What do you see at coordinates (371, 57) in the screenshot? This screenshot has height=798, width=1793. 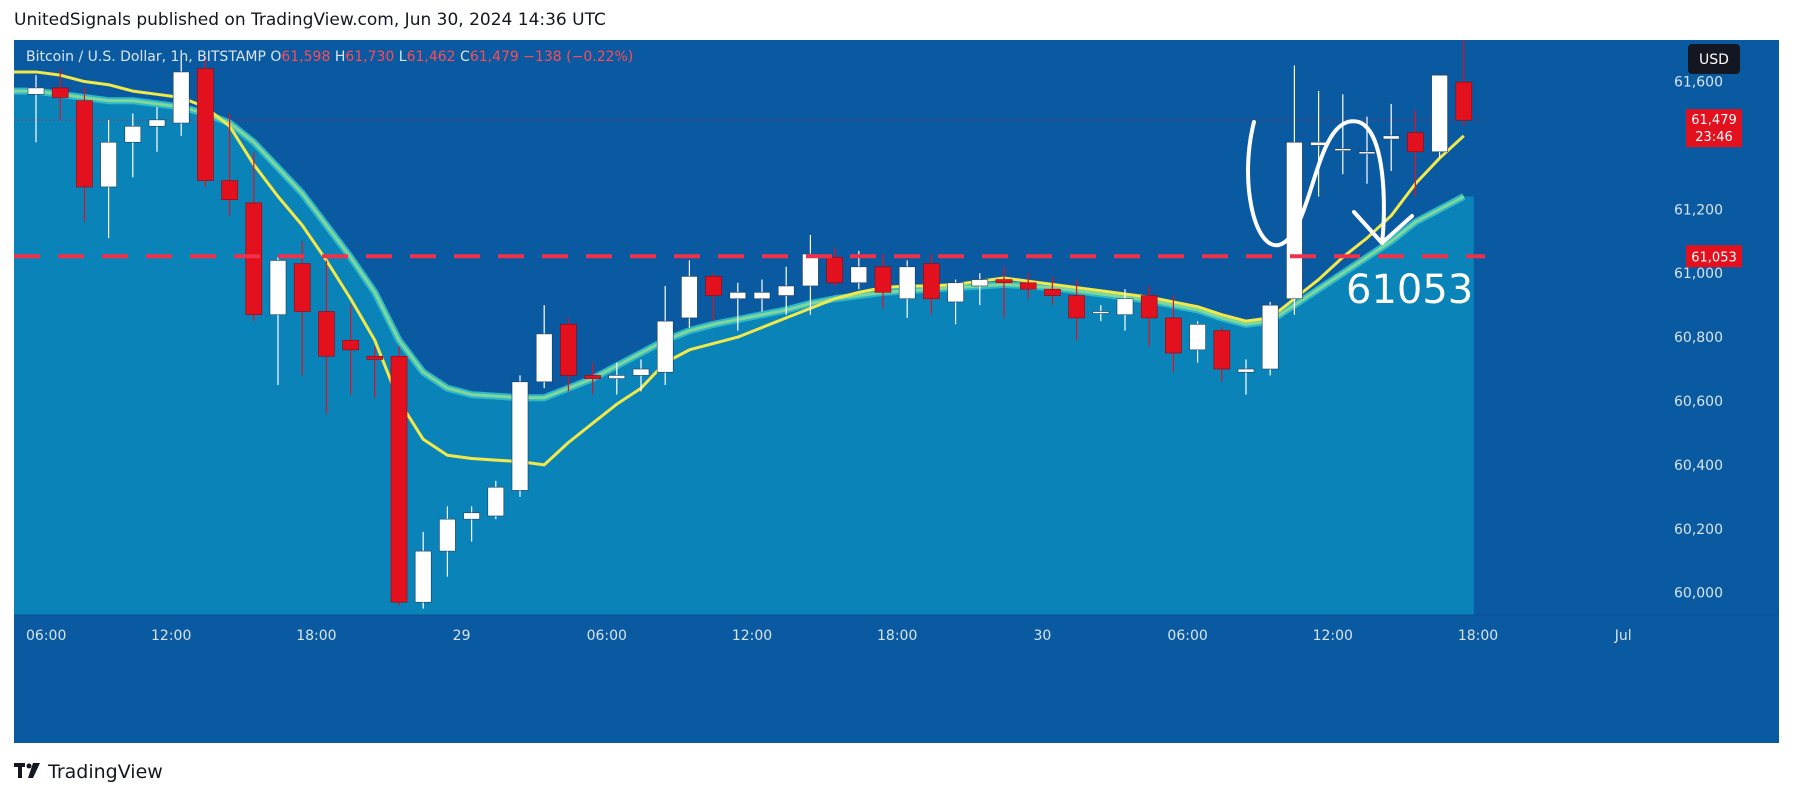 I see `high-value: 61,730` at bounding box center [371, 57].